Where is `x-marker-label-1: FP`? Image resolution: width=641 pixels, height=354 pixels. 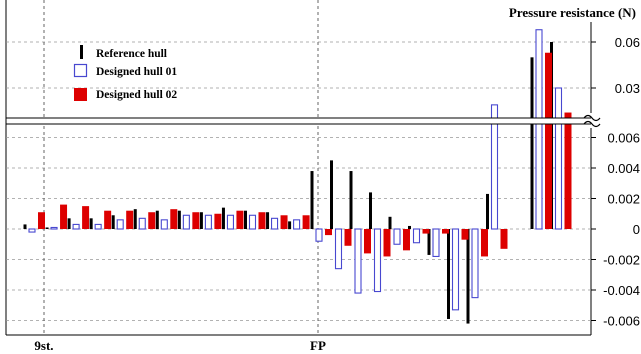 x-marker-label-1: FP is located at coordinates (318, 345).